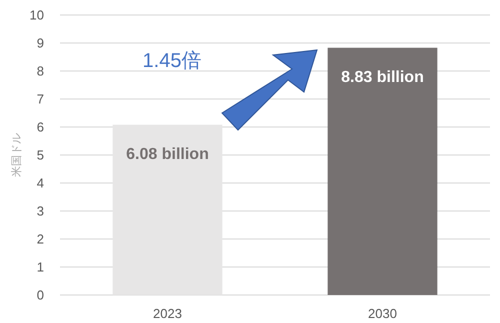 This screenshot has width=500, height=323. I want to click on x-tick-label: 2023, so click(167, 313).